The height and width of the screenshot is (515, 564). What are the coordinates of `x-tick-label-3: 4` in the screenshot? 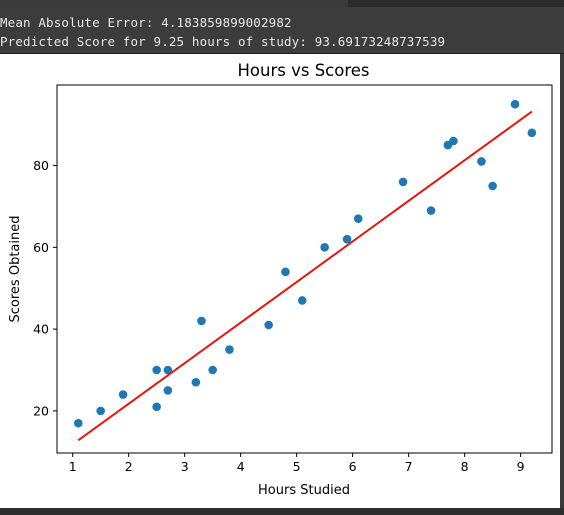 It's located at (241, 466).